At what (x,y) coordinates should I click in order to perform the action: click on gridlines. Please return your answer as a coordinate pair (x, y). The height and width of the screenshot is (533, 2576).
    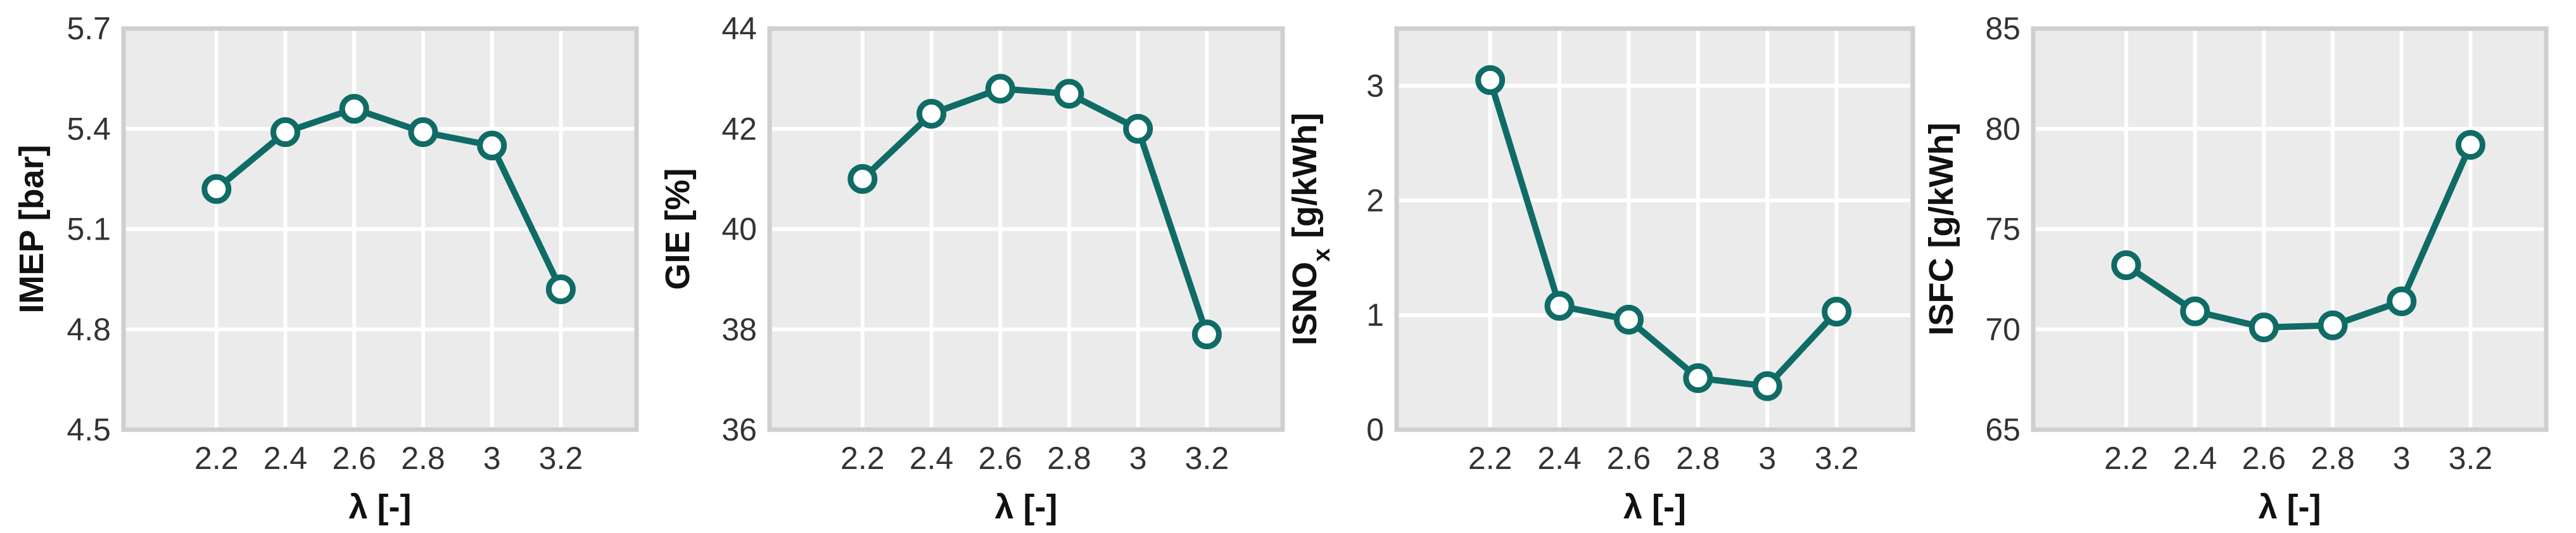
    Looking at the image, I should click on (380, 229).